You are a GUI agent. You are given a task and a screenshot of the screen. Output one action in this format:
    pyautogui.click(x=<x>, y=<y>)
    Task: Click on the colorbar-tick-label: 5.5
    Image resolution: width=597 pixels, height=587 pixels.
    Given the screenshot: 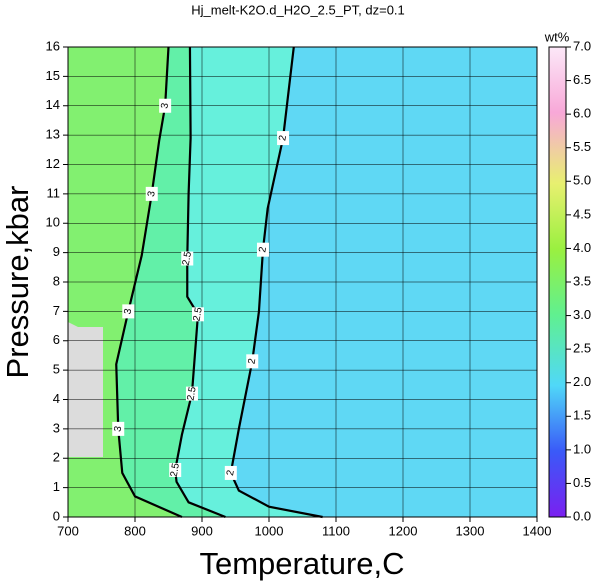 What is the action you would take?
    pyautogui.click(x=582, y=146)
    